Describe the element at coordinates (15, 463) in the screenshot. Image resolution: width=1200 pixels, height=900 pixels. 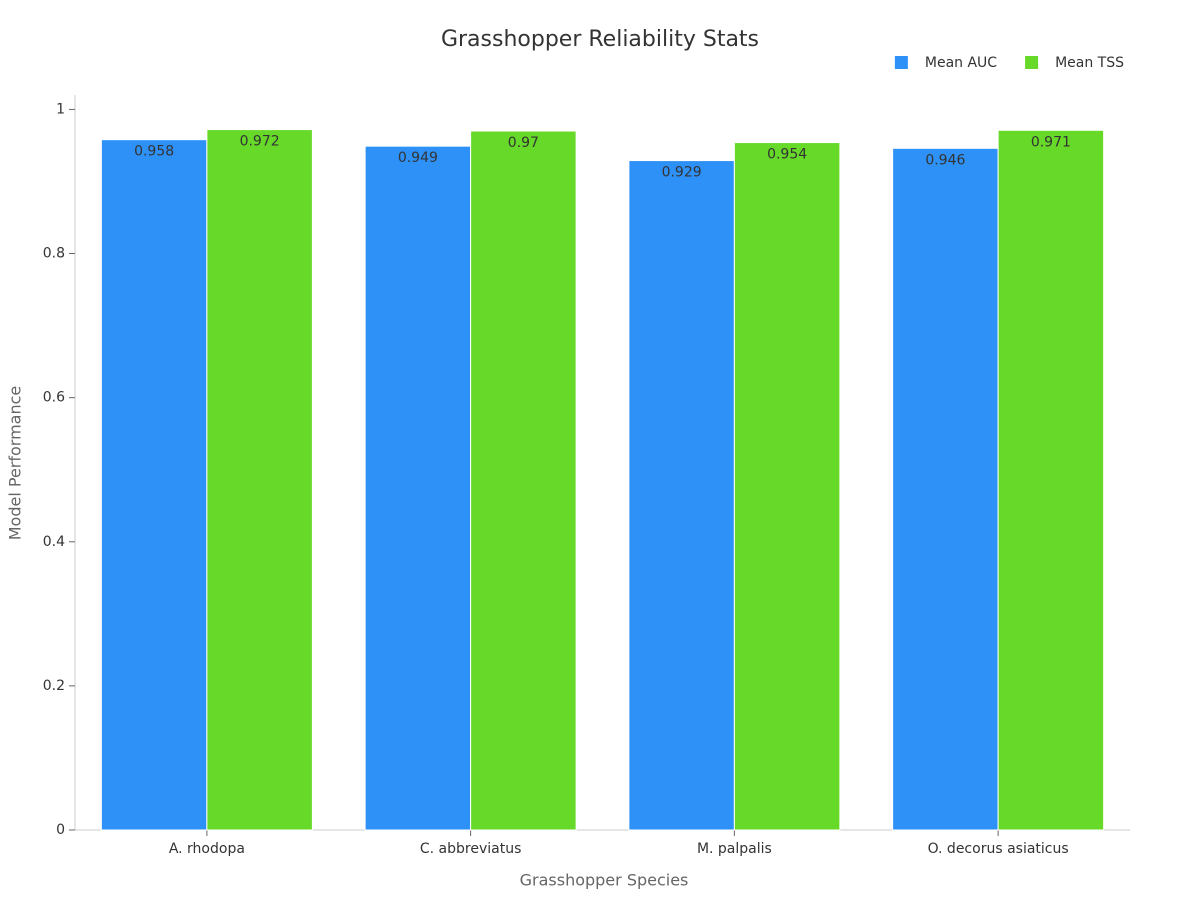
I see `y-axis-label: Model Performance` at that location.